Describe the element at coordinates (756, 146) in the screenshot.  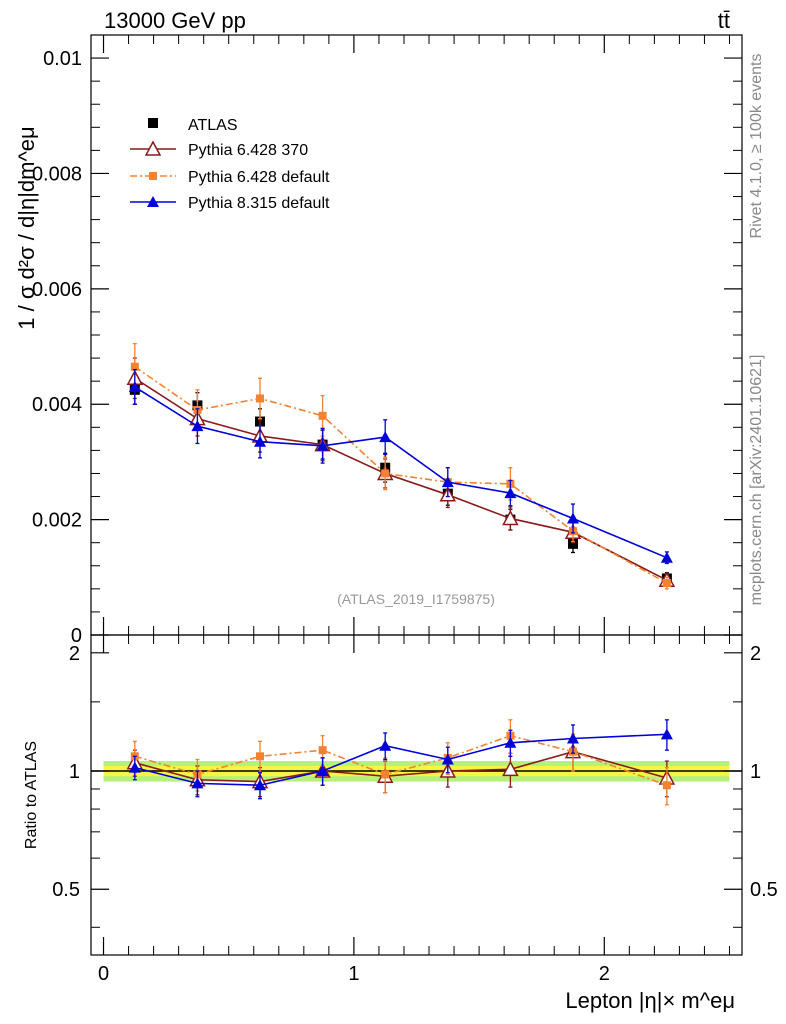
I see `rivet-label: Rivet 4.1.0, ≥ 100k events` at that location.